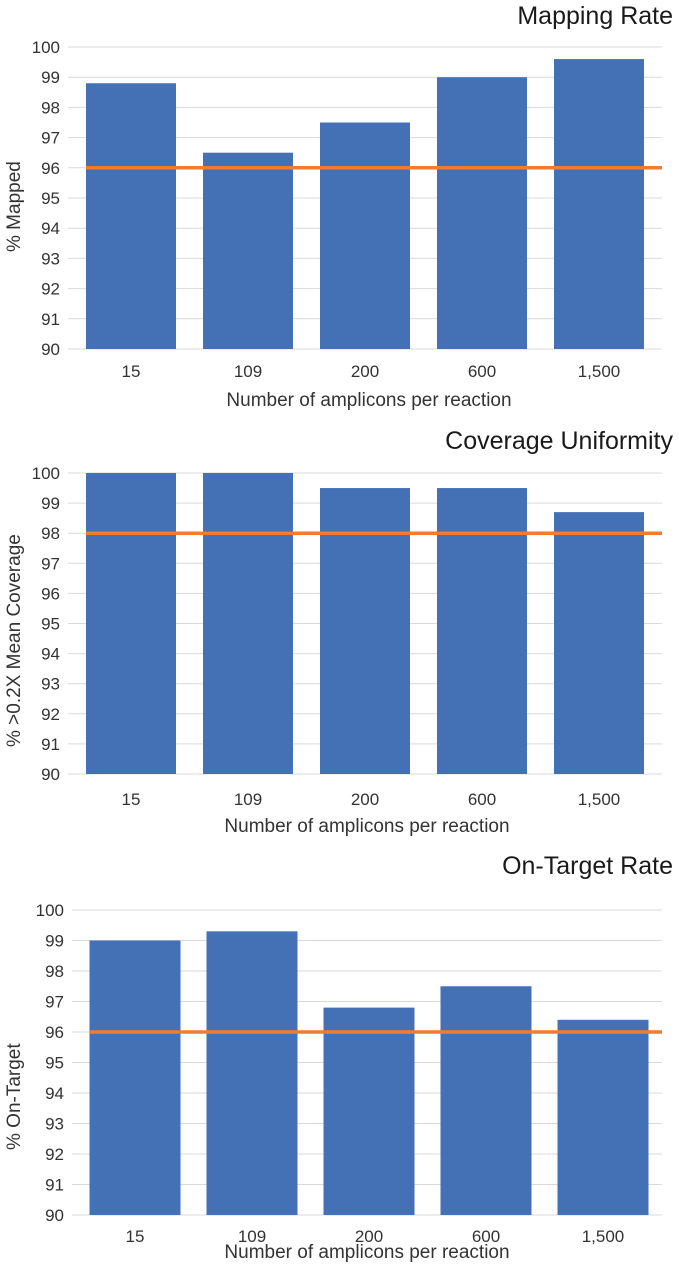 The image size is (679, 1276). What do you see at coordinates (595, 16) in the screenshot?
I see `chart-title: Mapping Rate` at bounding box center [595, 16].